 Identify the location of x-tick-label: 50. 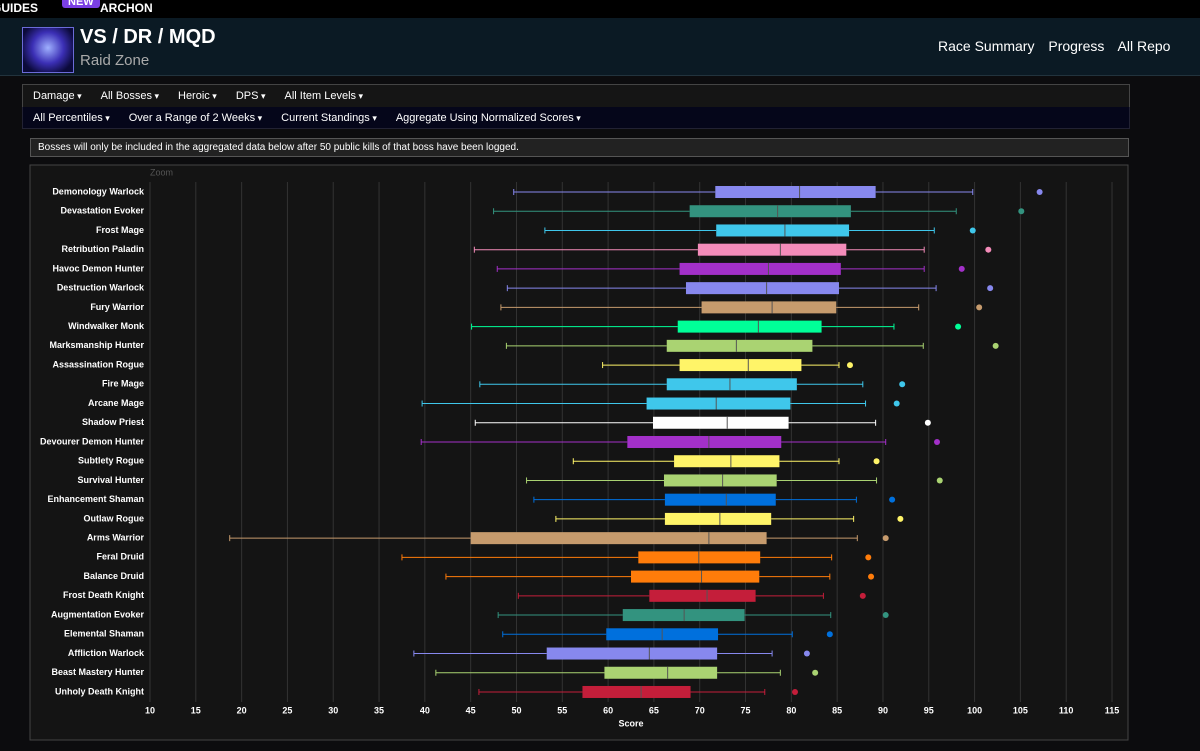
(516, 710).